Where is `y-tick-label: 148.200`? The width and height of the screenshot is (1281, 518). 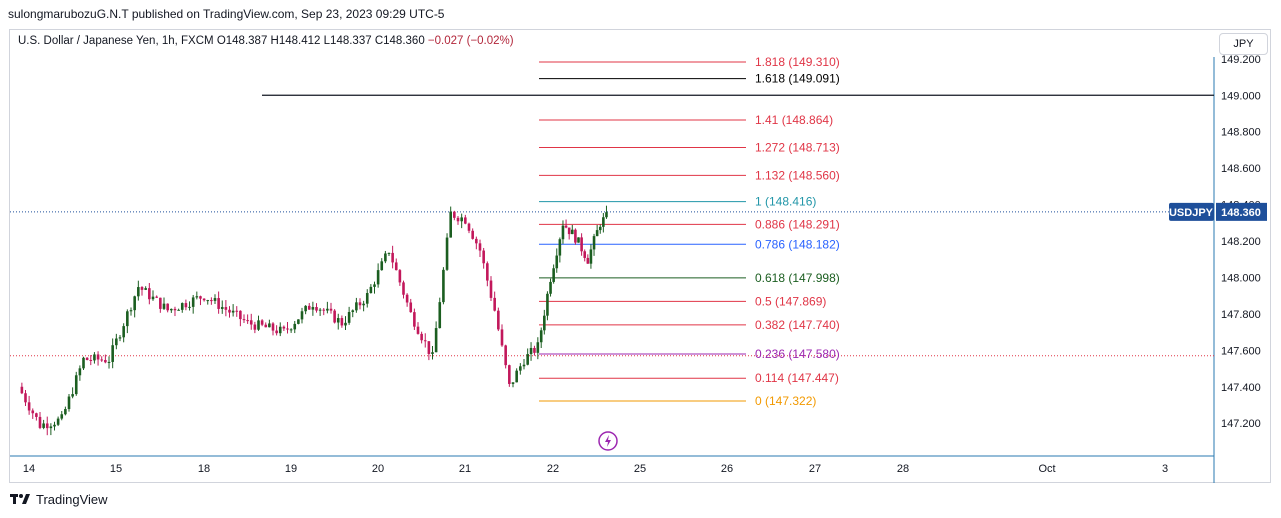
y-tick-label: 148.200 is located at coordinates (1241, 242).